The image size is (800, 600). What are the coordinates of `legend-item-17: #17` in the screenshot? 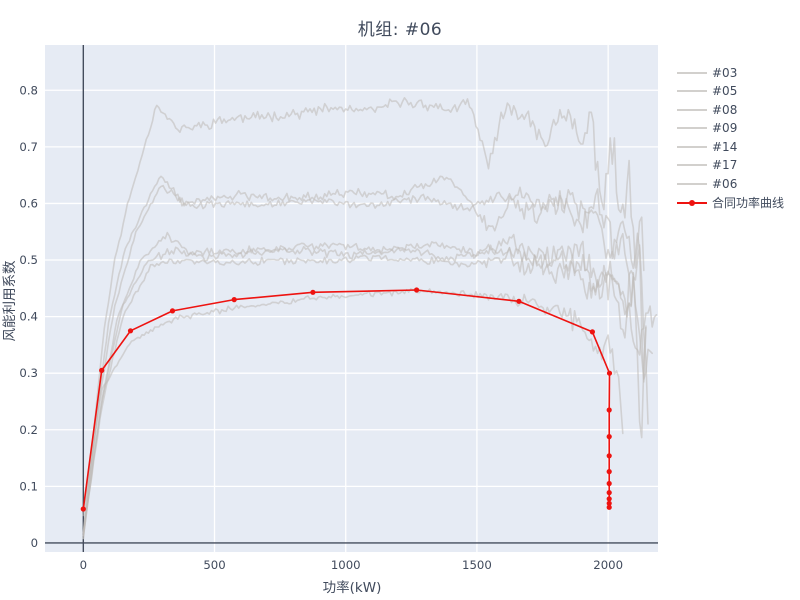 It's located at (730, 165).